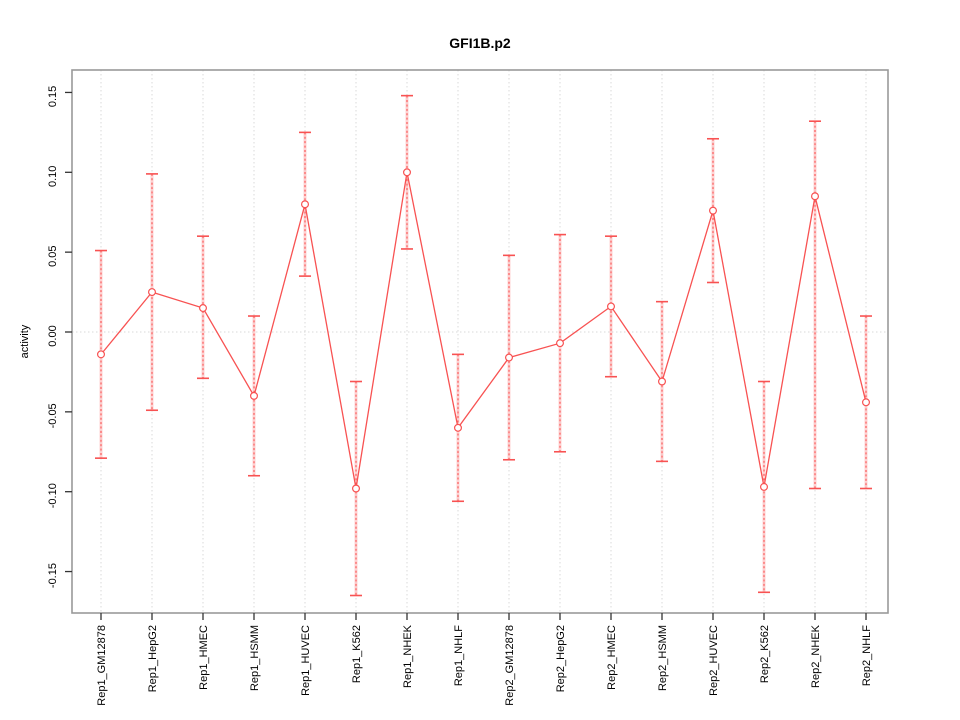  I want to click on x-tick-label: Rep1_K562, so click(357, 654).